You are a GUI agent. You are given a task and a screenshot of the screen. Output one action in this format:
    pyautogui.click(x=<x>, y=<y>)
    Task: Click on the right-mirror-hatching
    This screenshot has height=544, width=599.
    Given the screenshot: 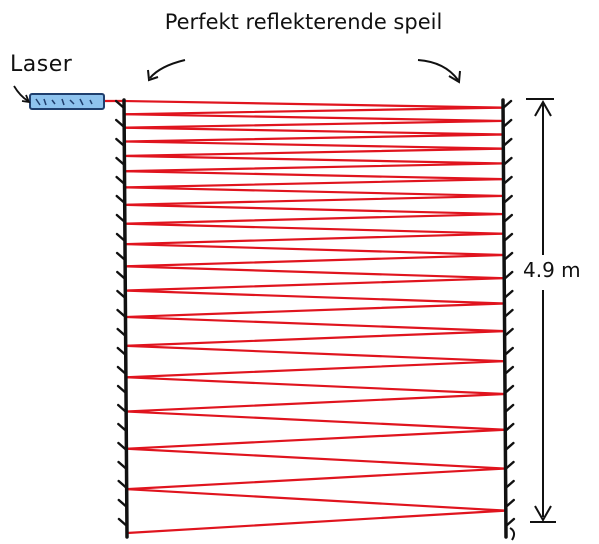 What is the action you would take?
    pyautogui.click(x=508, y=313)
    